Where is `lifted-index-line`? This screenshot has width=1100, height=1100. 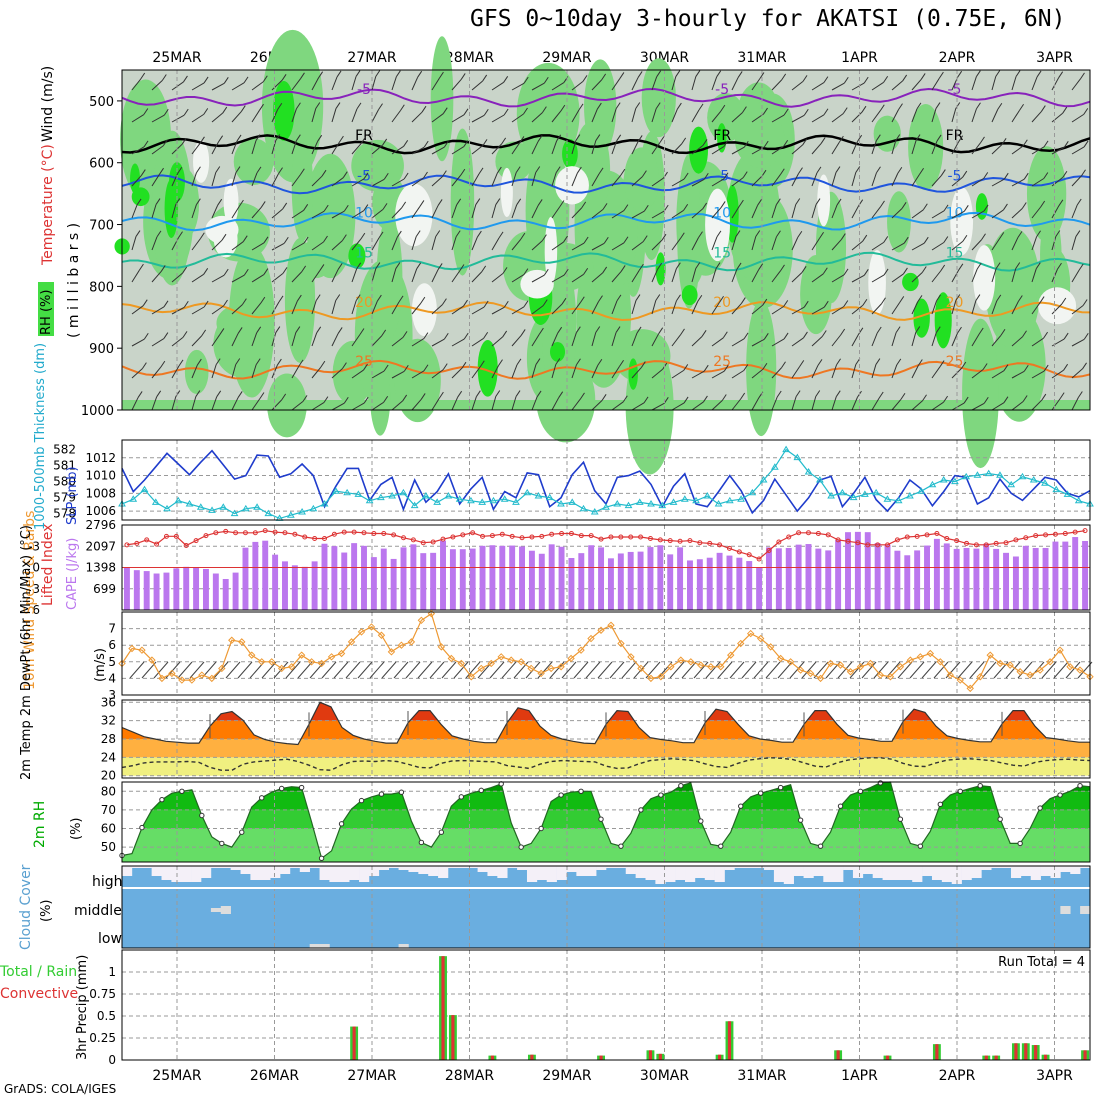 lifted-index-line is located at coordinates (606, 545).